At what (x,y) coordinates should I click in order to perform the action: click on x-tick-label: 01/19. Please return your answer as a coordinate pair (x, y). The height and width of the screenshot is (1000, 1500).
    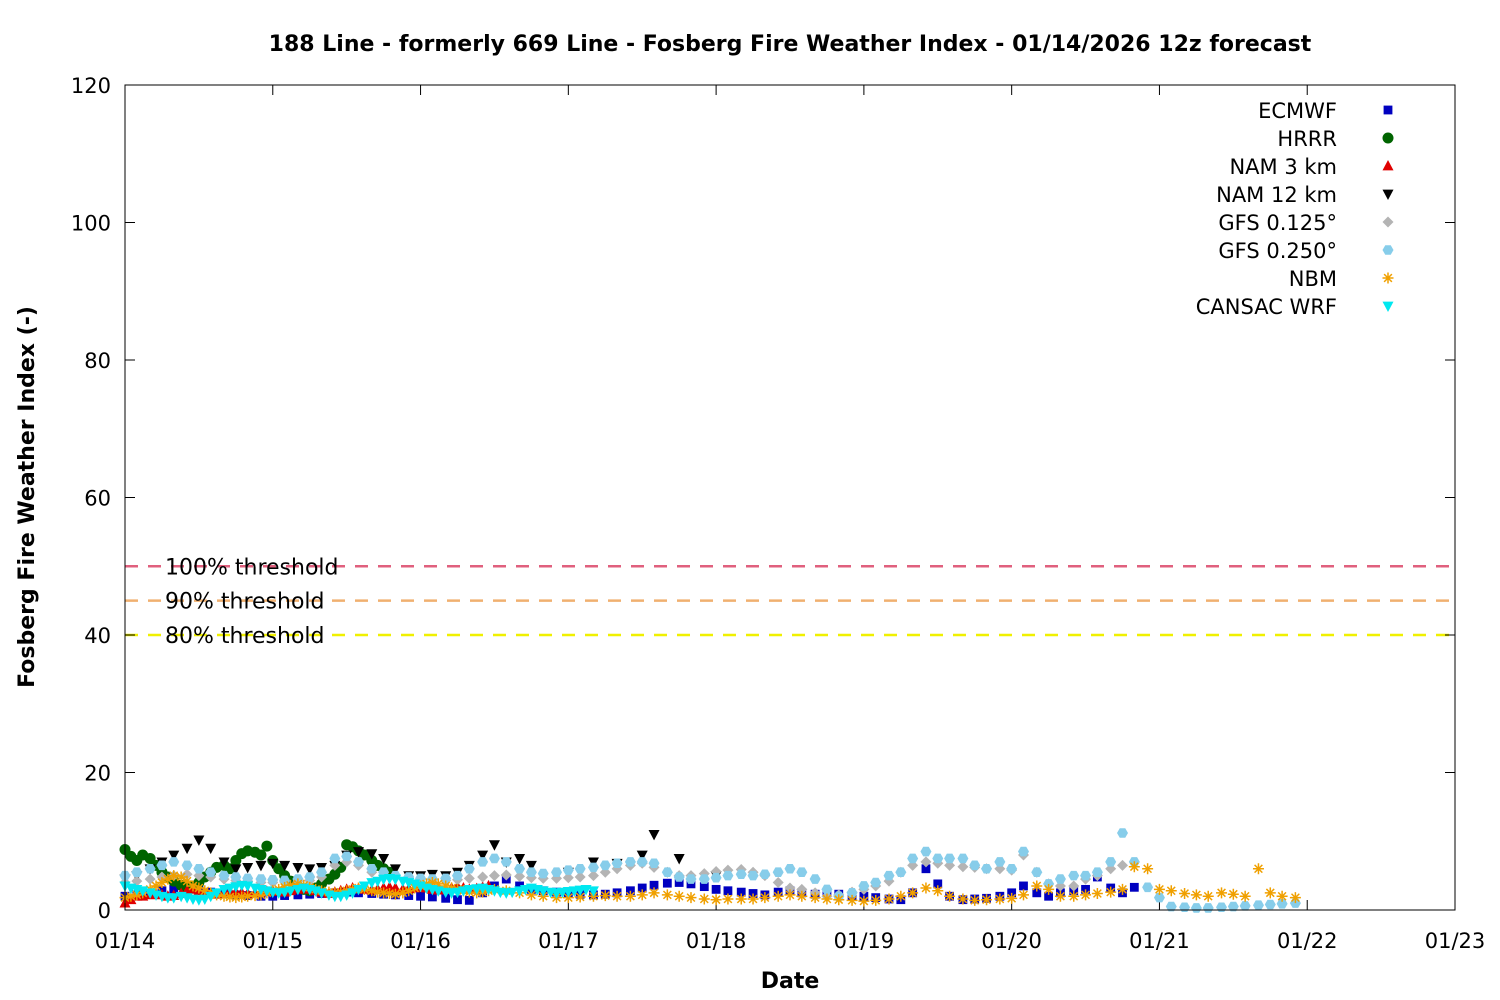
    Looking at the image, I should click on (864, 941).